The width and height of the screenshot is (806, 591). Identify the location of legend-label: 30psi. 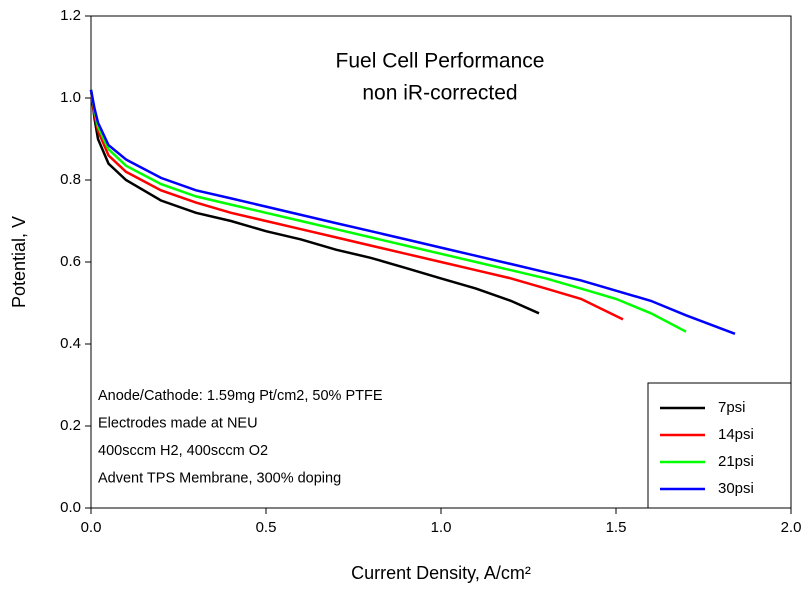
(736, 488).